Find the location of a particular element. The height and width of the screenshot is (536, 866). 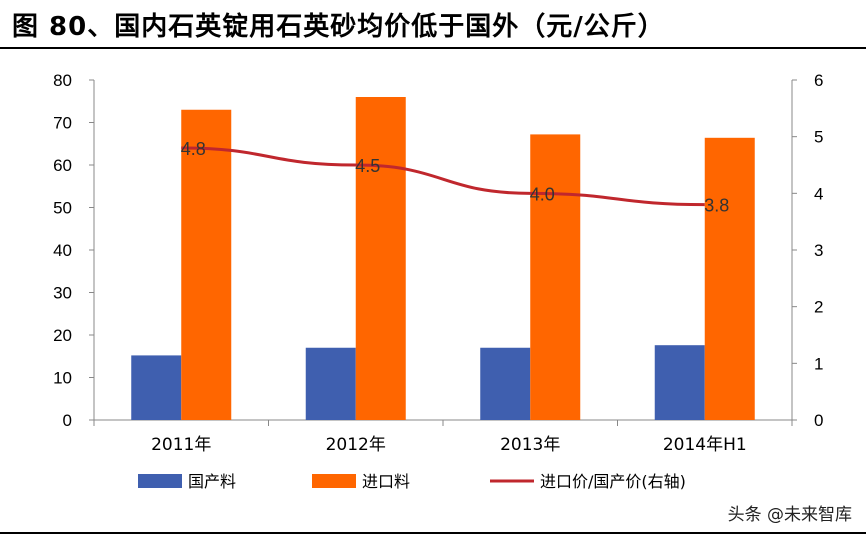

y-left-tick-label: 50 is located at coordinates (62, 208).